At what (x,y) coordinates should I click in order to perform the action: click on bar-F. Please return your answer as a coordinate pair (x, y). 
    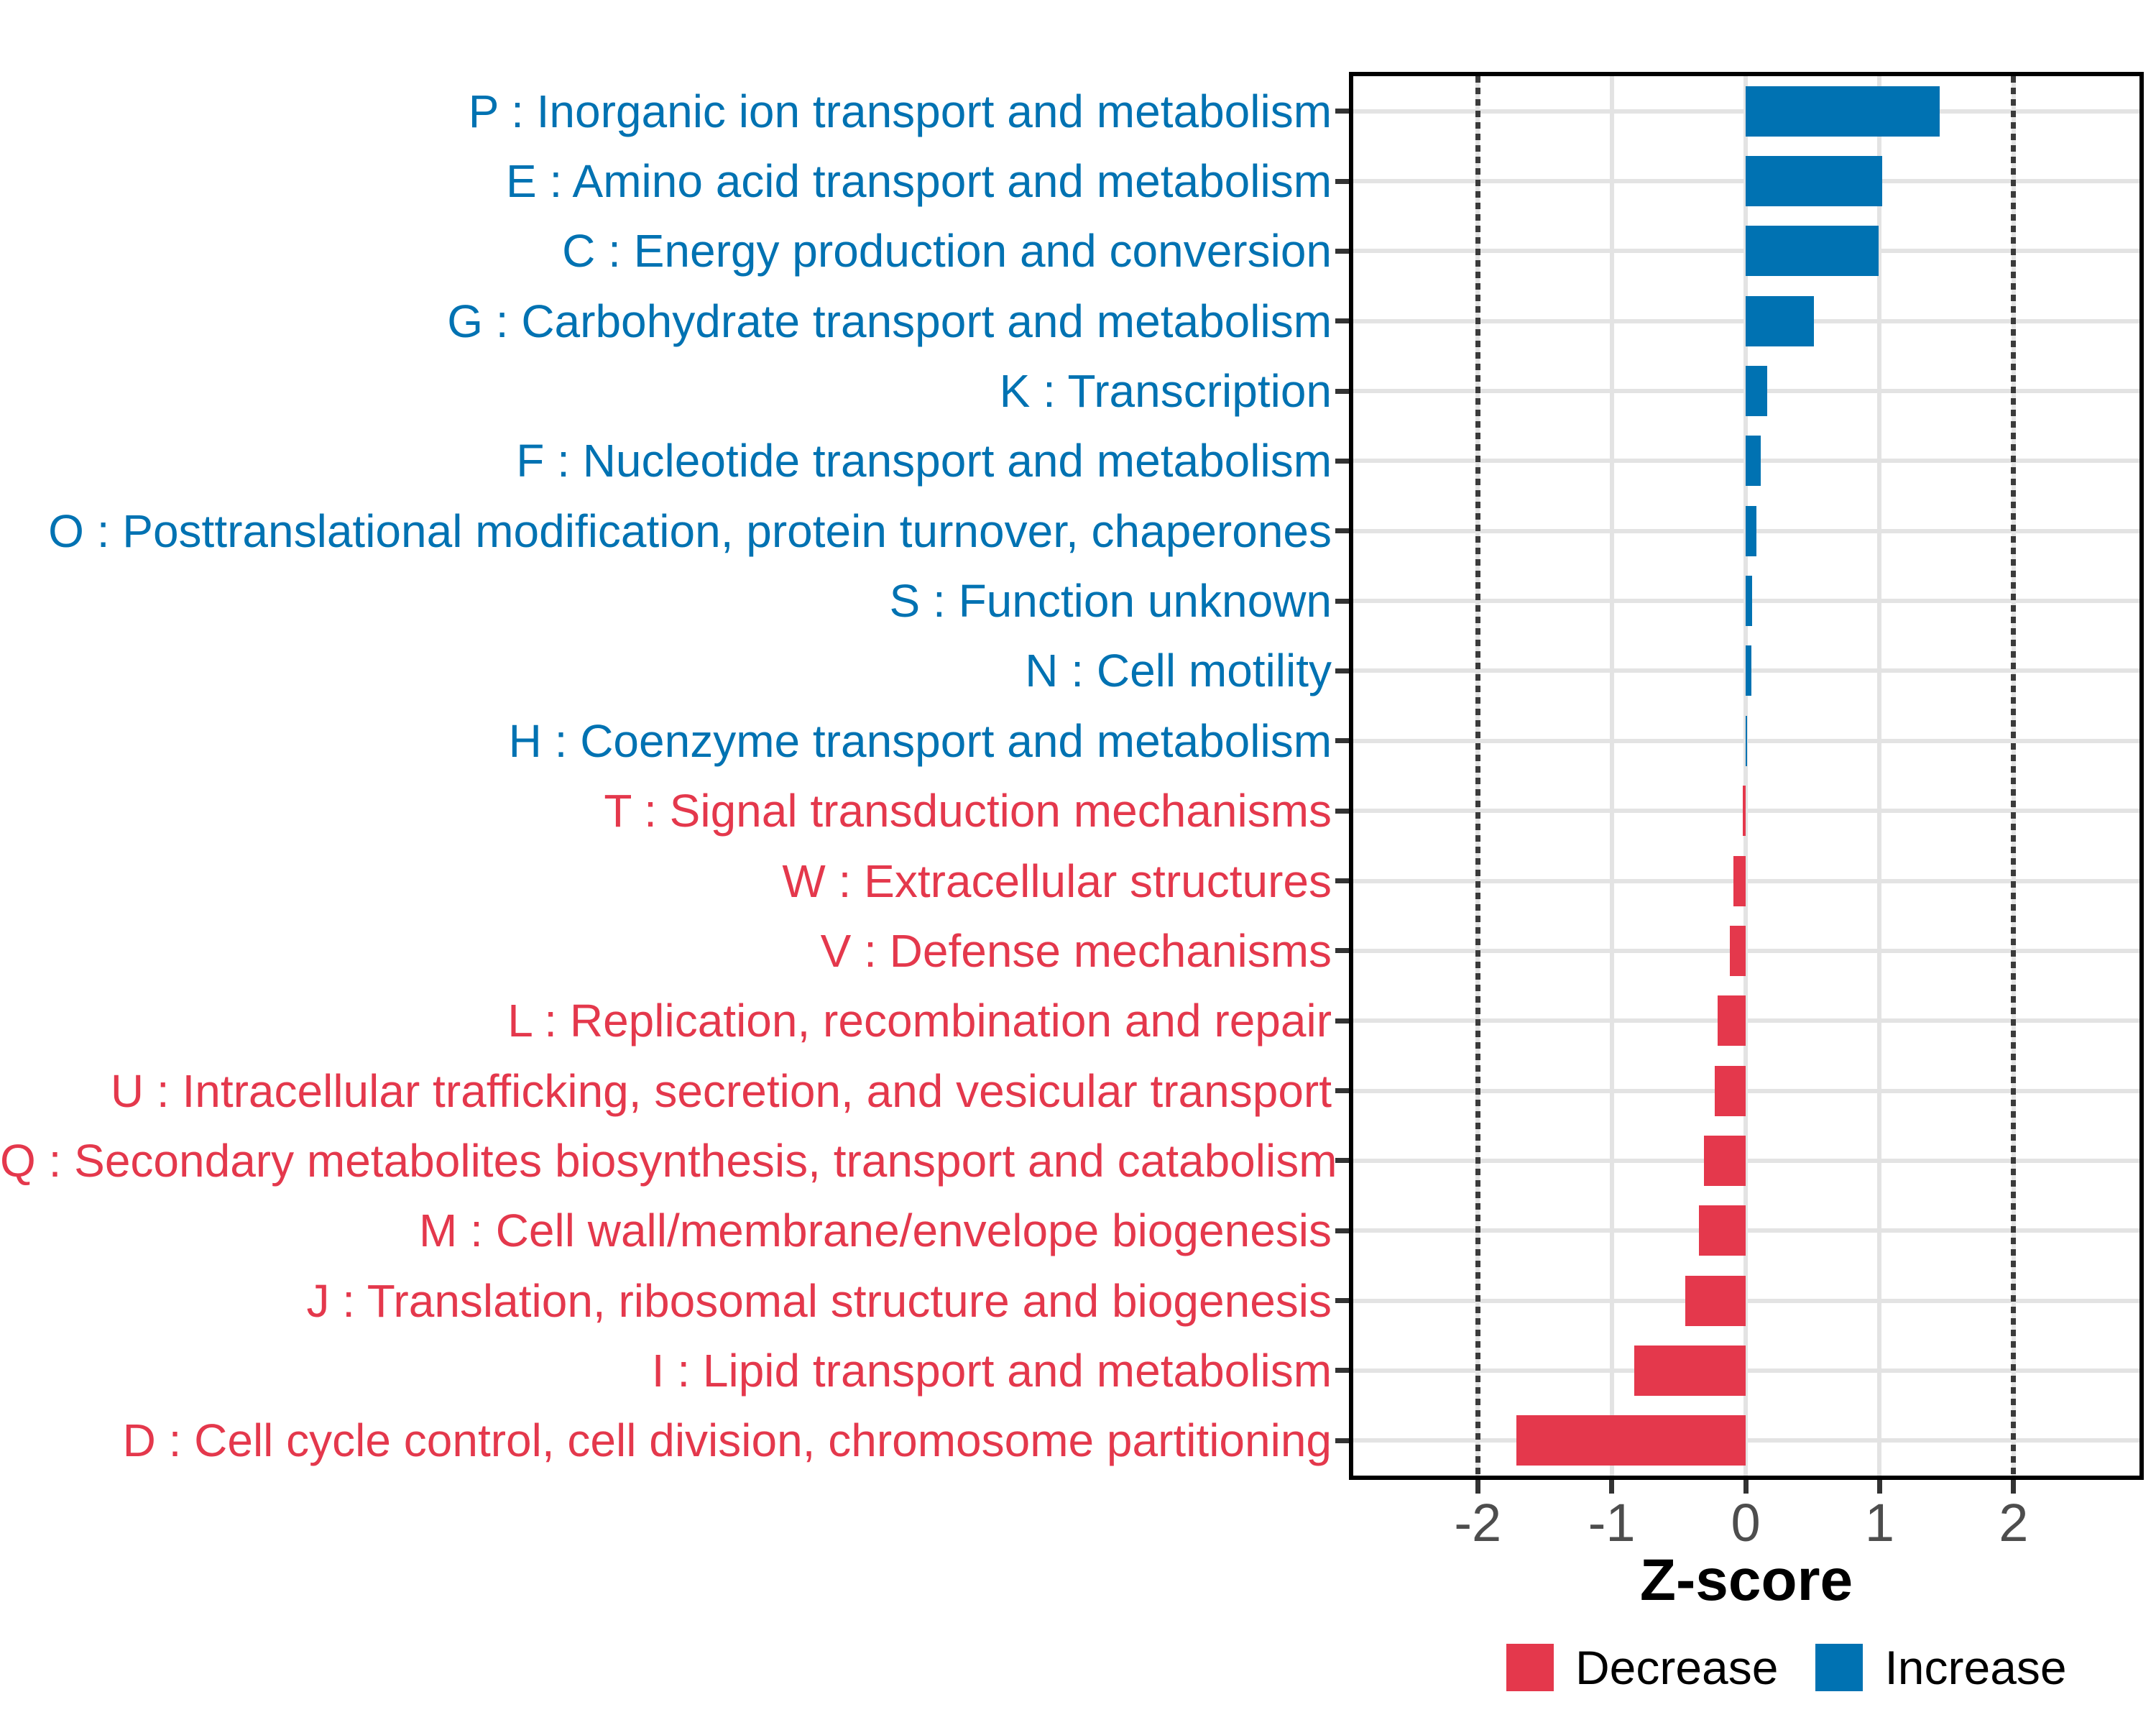
    Looking at the image, I should click on (1753, 461).